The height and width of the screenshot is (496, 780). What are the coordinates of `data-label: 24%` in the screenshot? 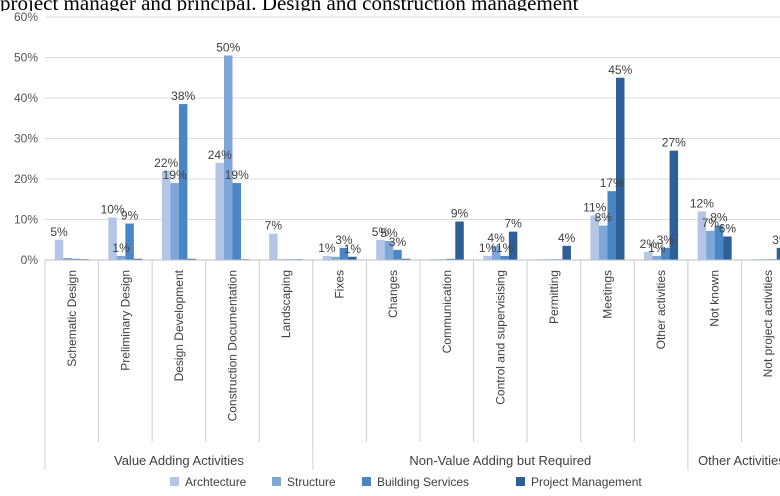 It's located at (220, 155).